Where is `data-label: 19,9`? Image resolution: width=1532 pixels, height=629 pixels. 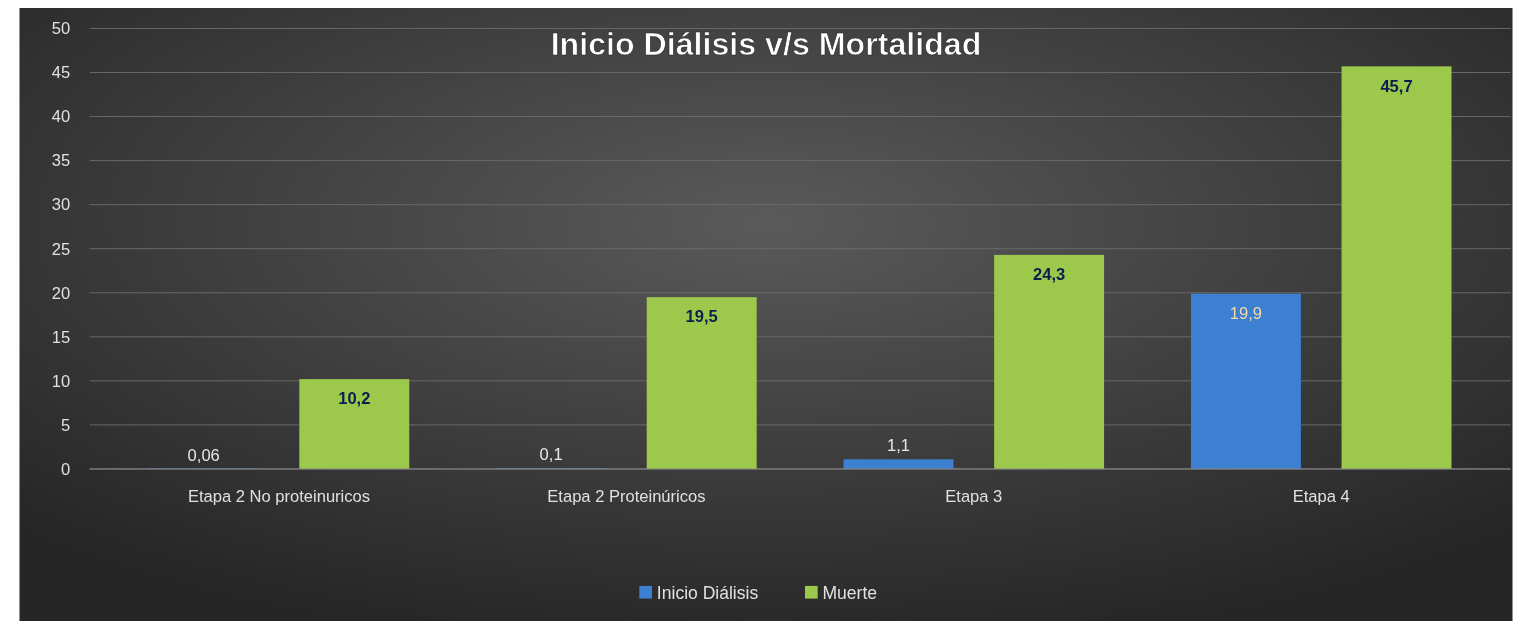
data-label: 19,9 is located at coordinates (1246, 313).